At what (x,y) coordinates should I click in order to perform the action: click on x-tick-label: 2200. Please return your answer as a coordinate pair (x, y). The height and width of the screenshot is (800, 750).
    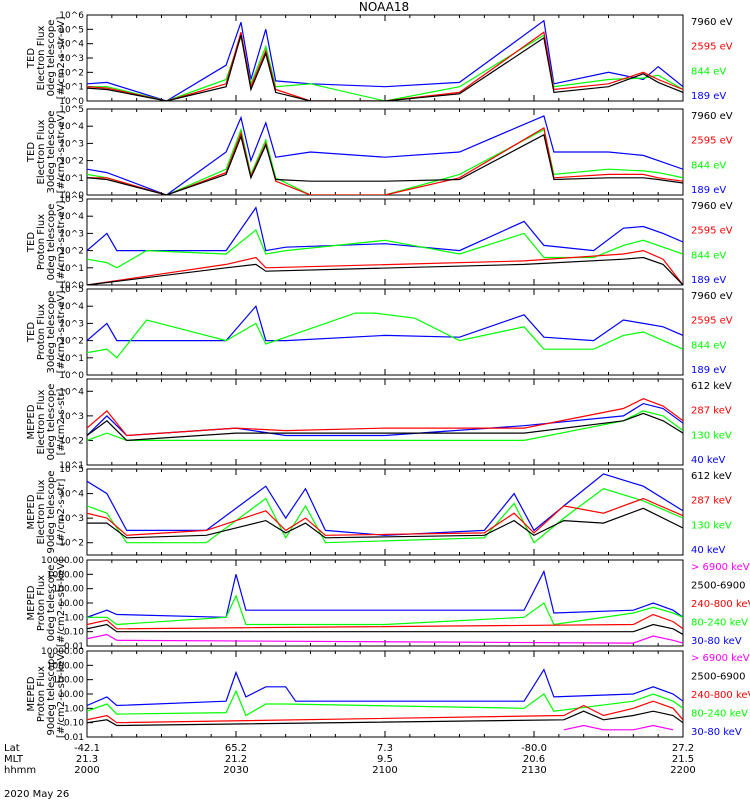
    Looking at the image, I should click on (682, 770).